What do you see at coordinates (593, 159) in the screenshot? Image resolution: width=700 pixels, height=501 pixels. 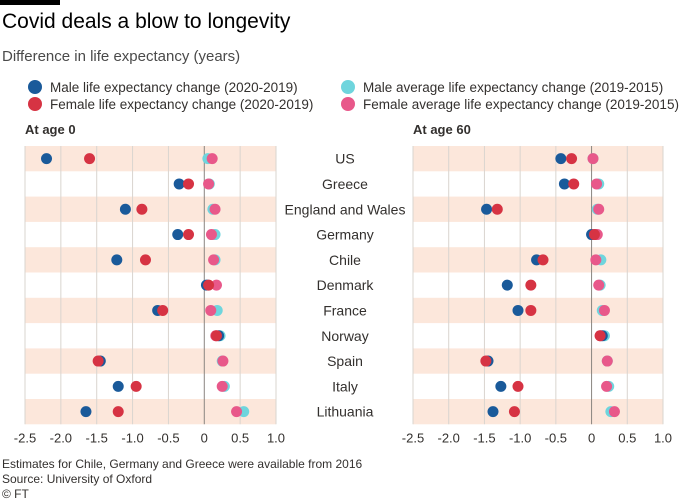 I see `age60-female-avg-point-us` at bounding box center [593, 159].